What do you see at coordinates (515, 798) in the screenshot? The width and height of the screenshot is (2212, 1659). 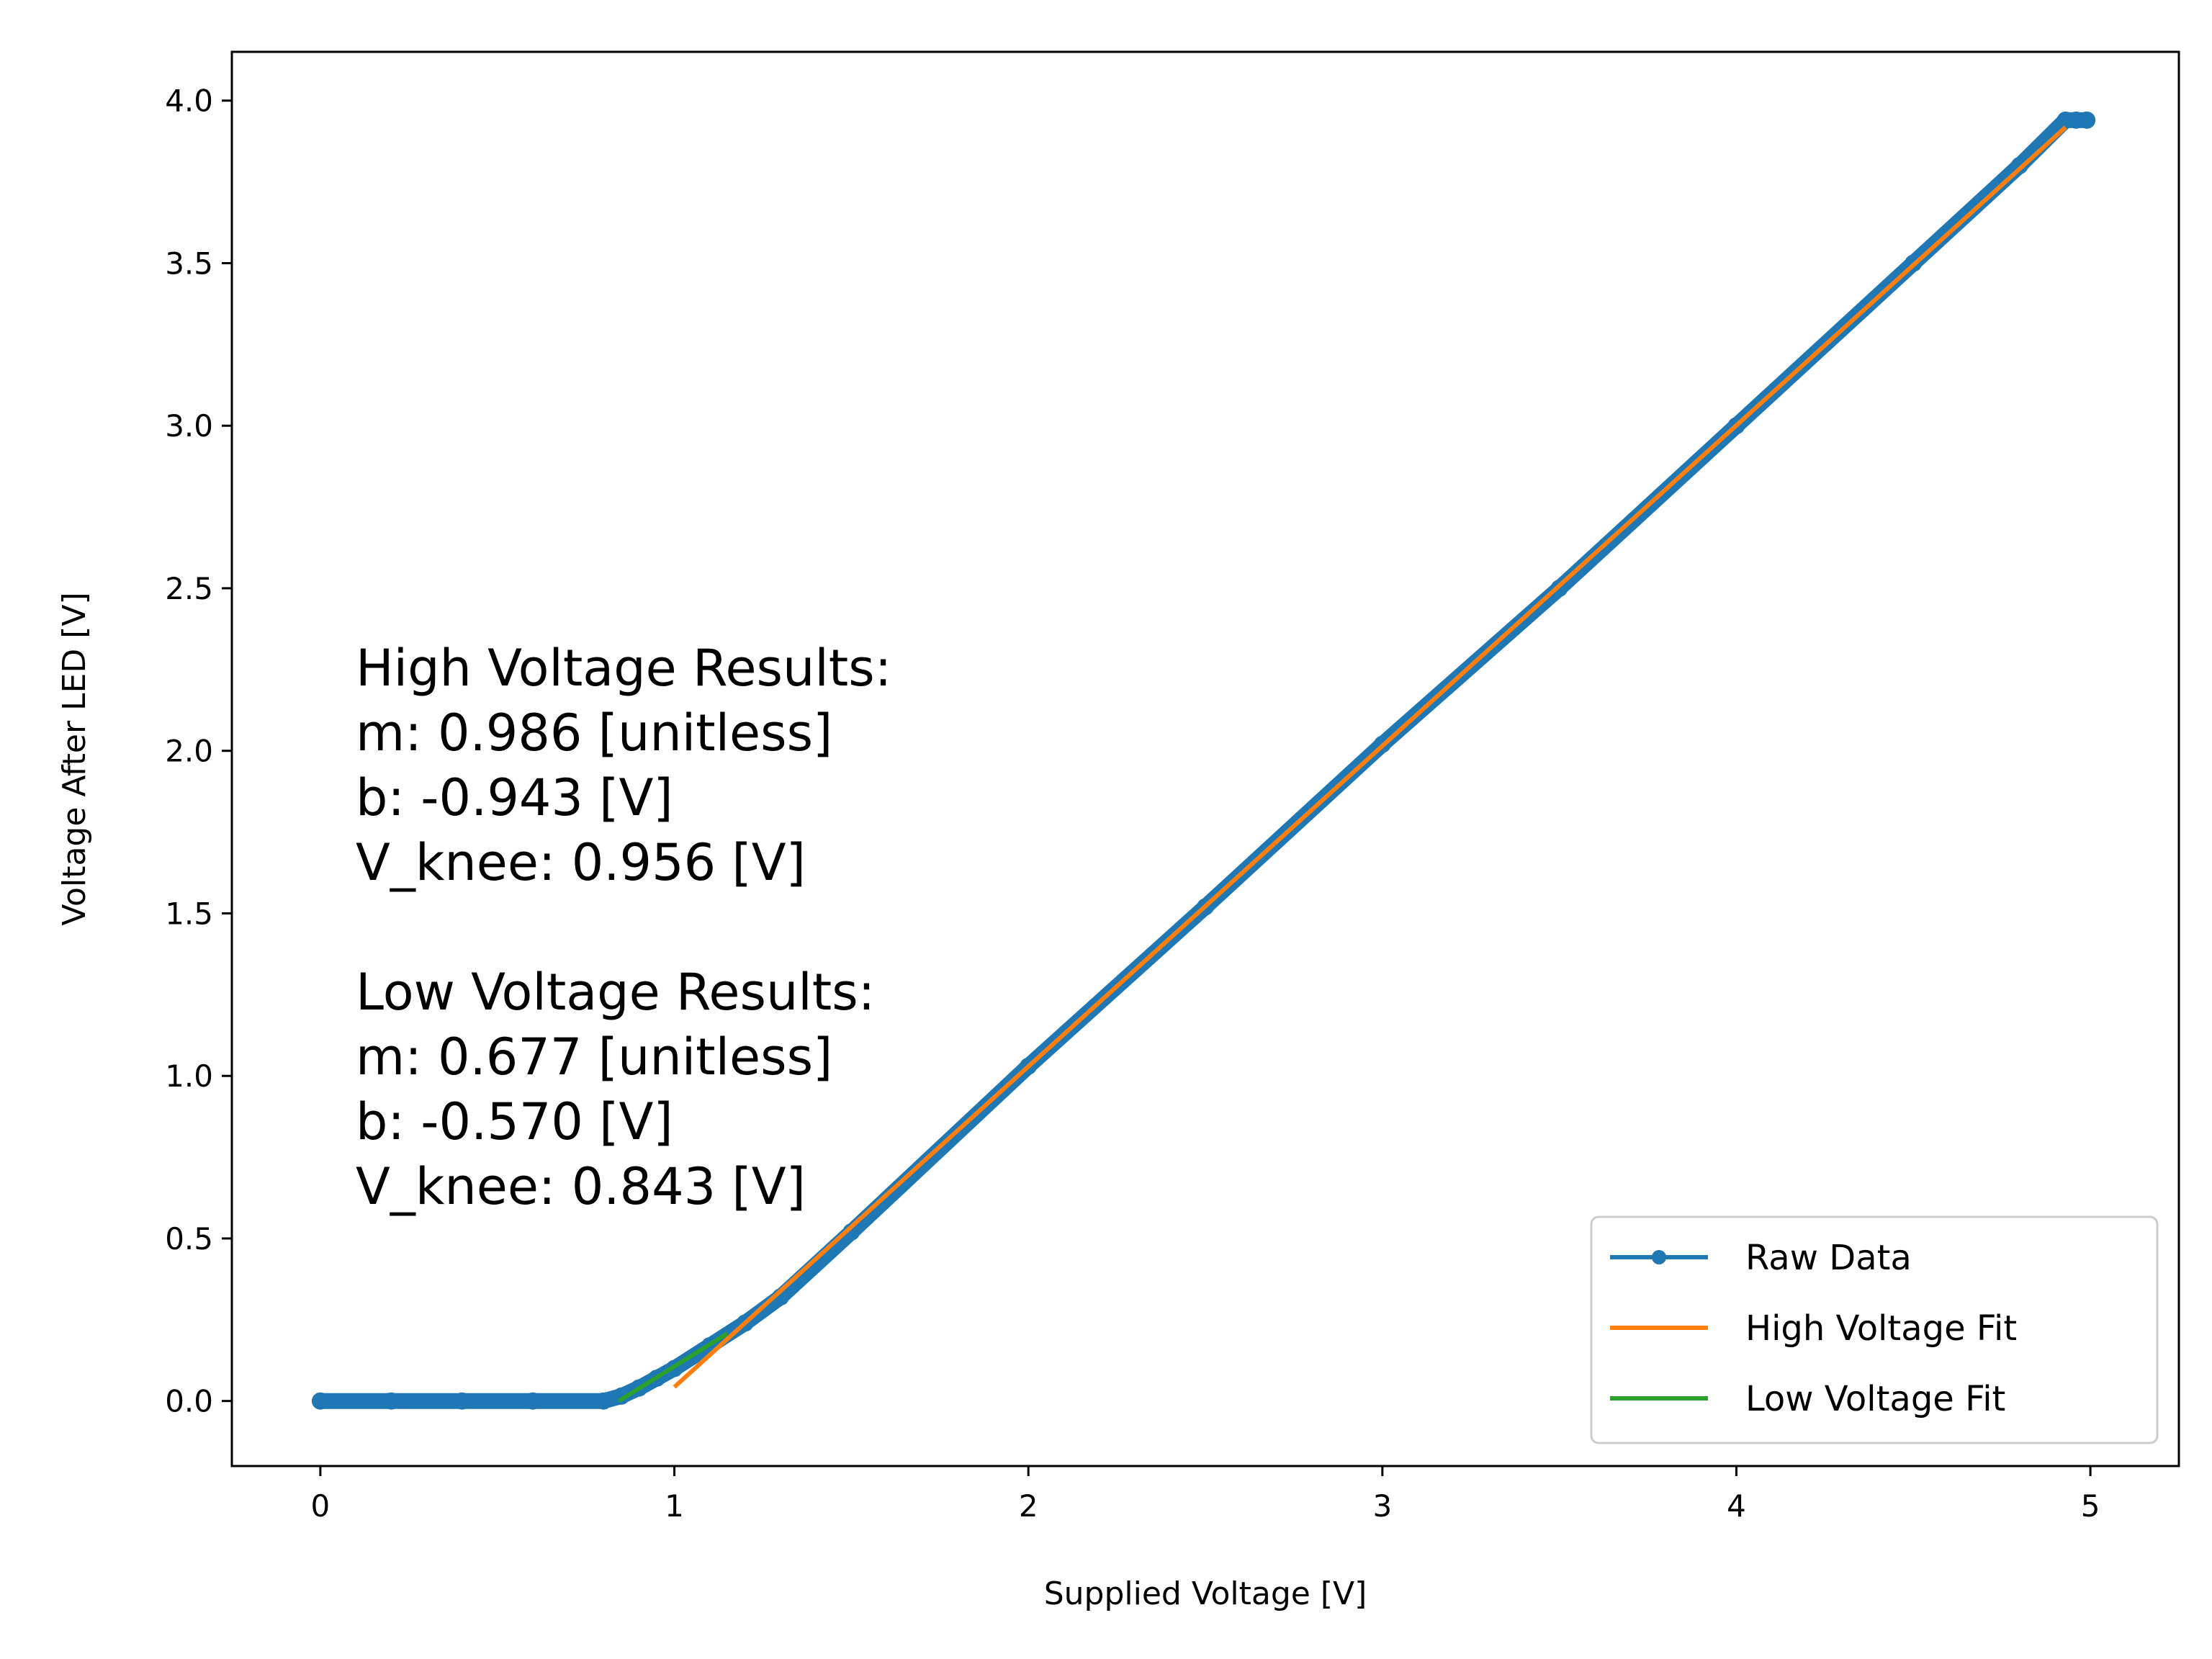 I see `annotation-line: b: -0.943 [V]` at bounding box center [515, 798].